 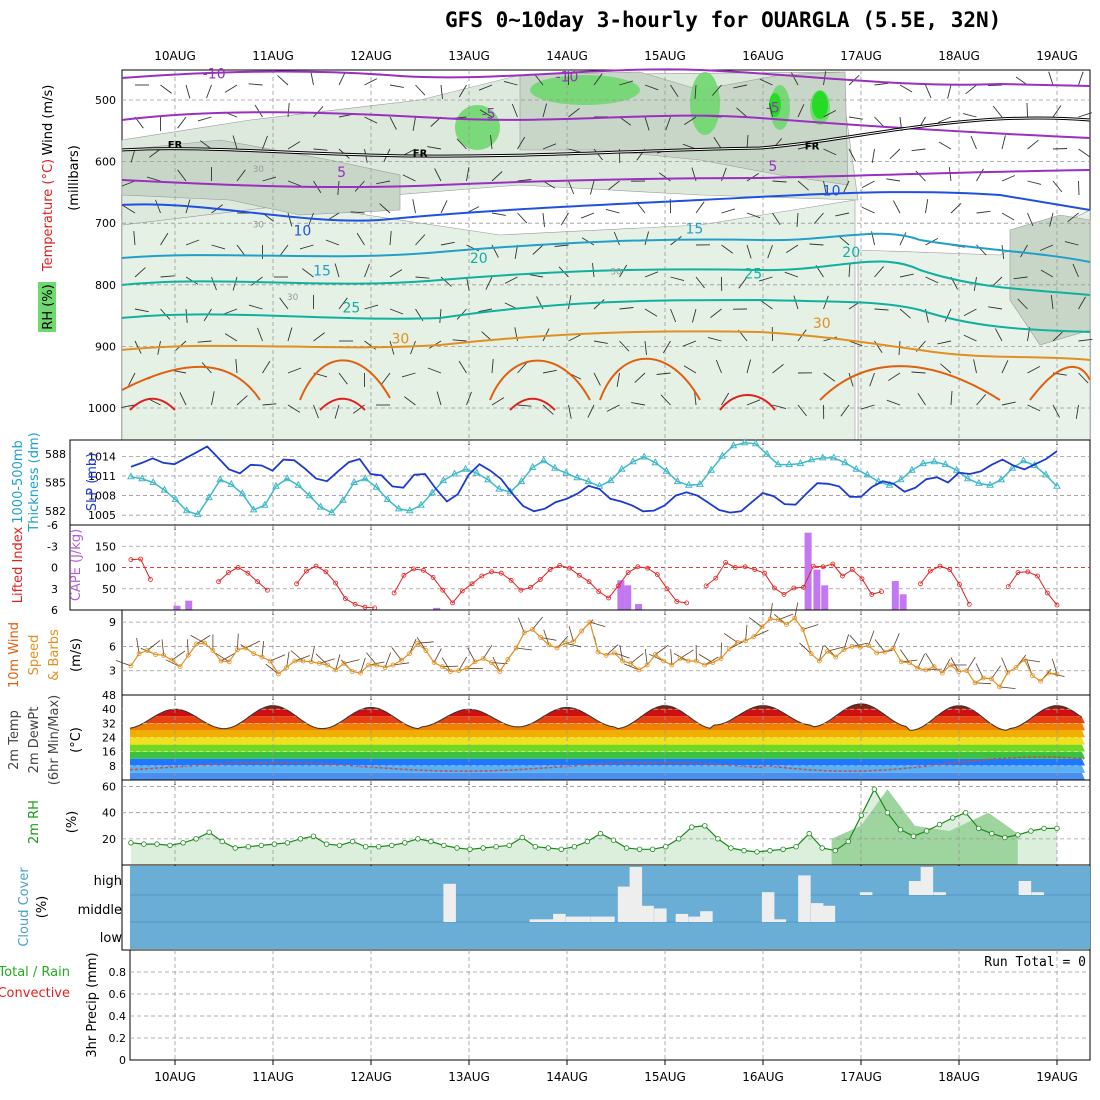 What do you see at coordinates (102, 496) in the screenshot?
I see `slp-tick: 1008` at bounding box center [102, 496].